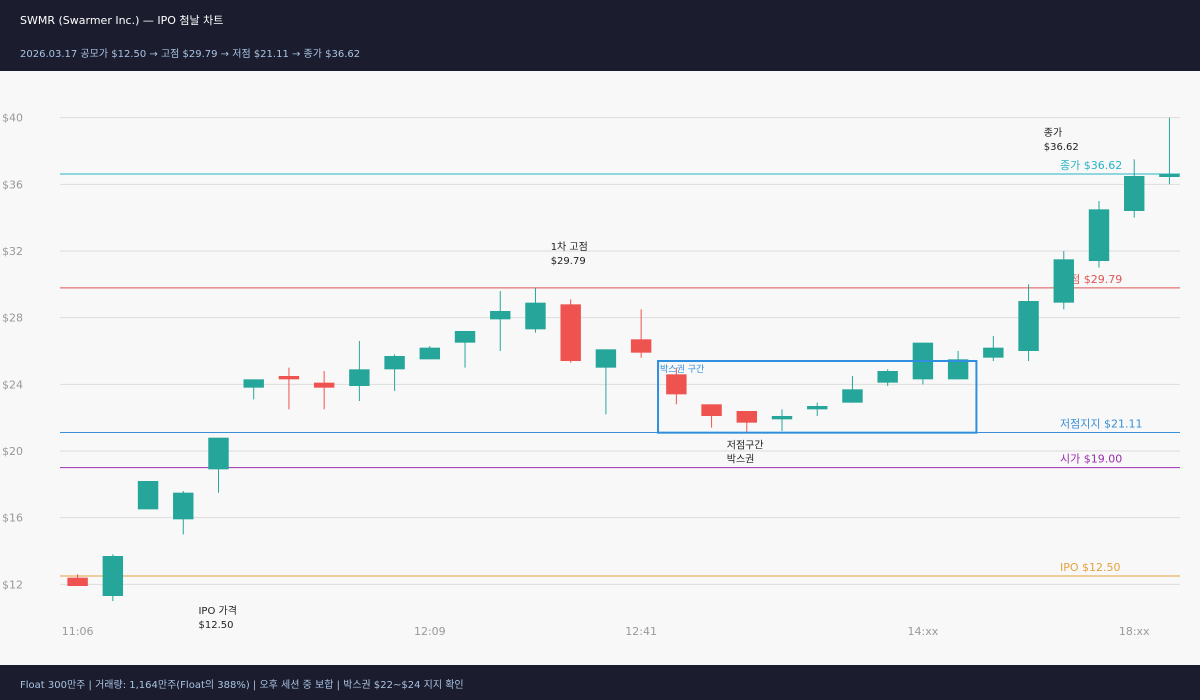 Image resolution: width=1200 pixels, height=700 pixels. What do you see at coordinates (12, 584) in the screenshot?
I see `y-tick-label: $12` at bounding box center [12, 584].